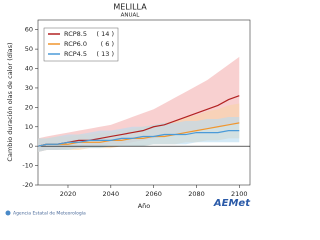  Describe the element at coordinates (239, 194) in the screenshot. I see `x-tick-label: 2100` at that location.